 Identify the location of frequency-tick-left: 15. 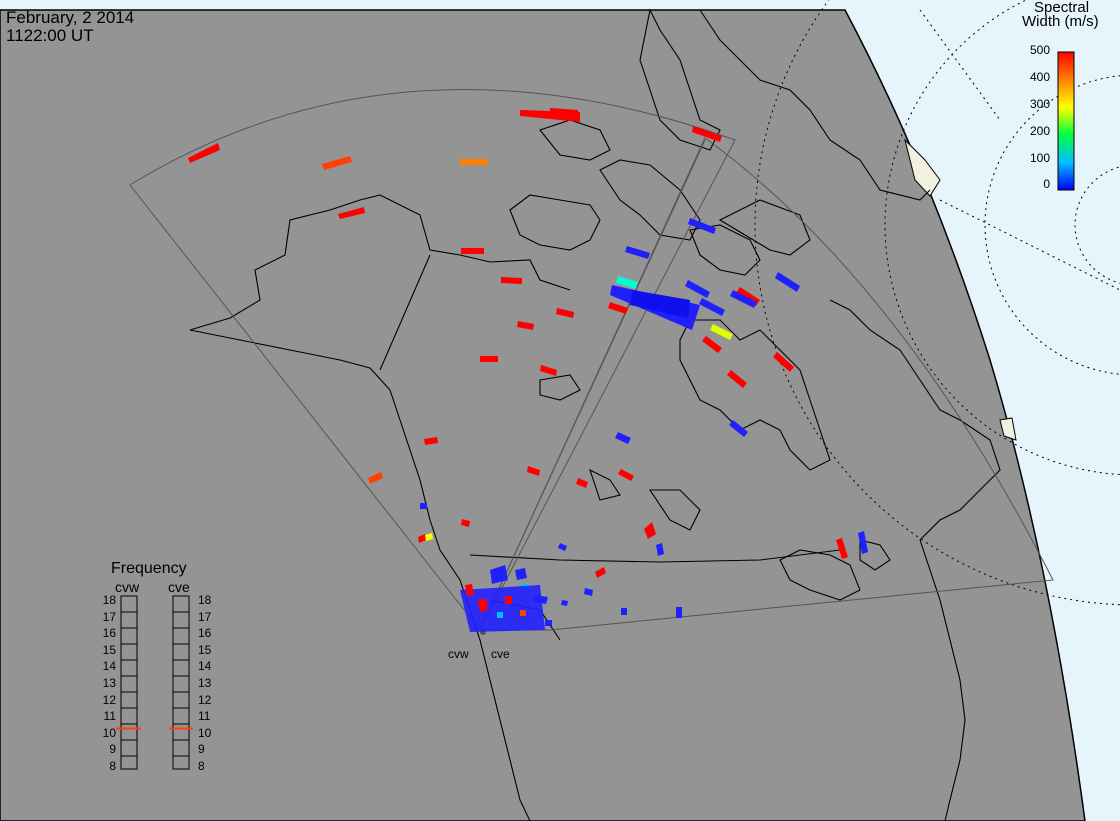
(109, 649).